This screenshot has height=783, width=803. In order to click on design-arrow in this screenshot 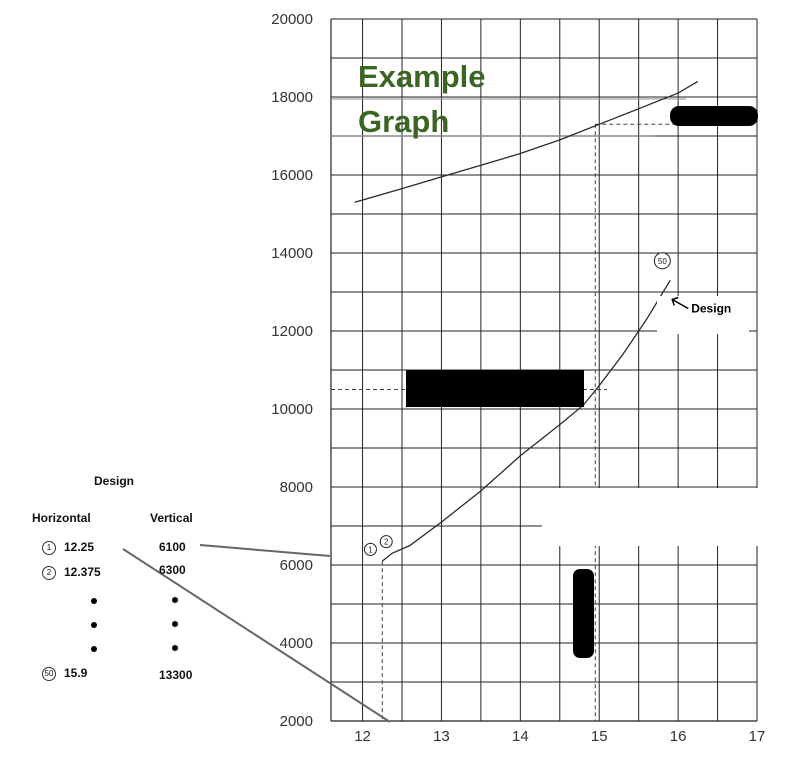, I will do `click(680, 304)`.